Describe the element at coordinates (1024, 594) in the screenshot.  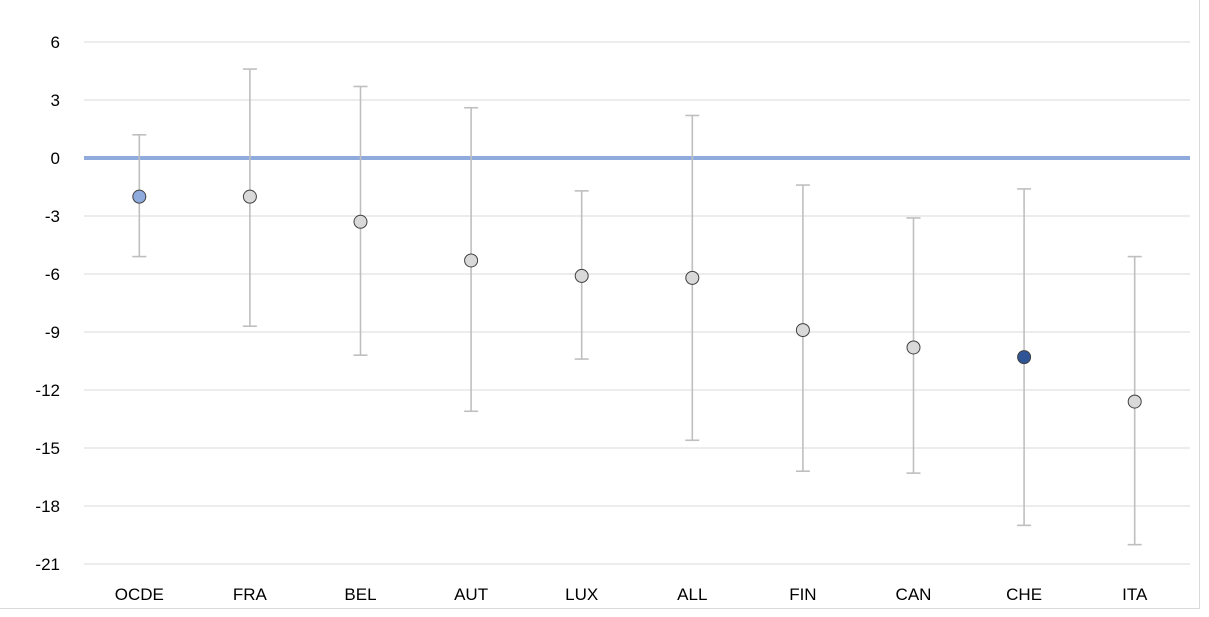
I see `x-tick-label-che: CHE` at that location.